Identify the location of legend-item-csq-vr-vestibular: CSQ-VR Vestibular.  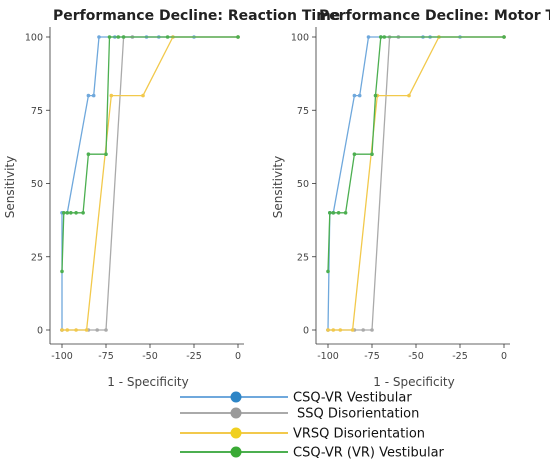
(296, 398).